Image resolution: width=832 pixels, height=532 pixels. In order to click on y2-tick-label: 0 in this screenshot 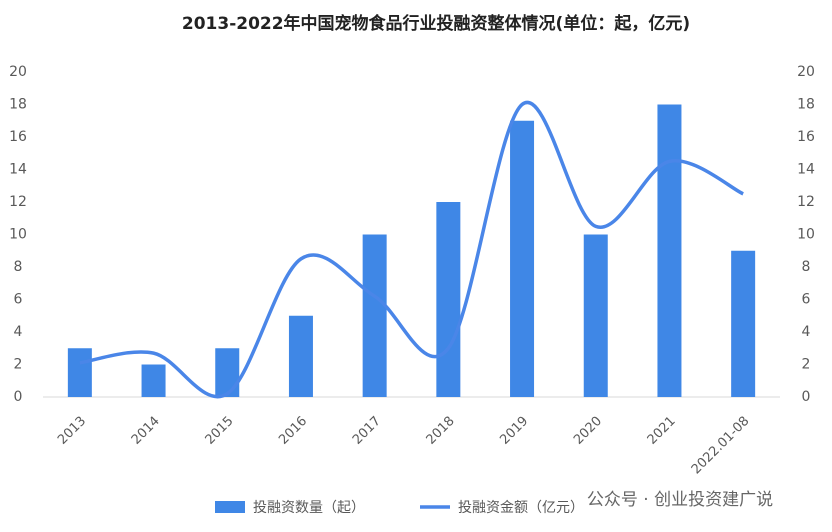, I will do `click(806, 397)`.